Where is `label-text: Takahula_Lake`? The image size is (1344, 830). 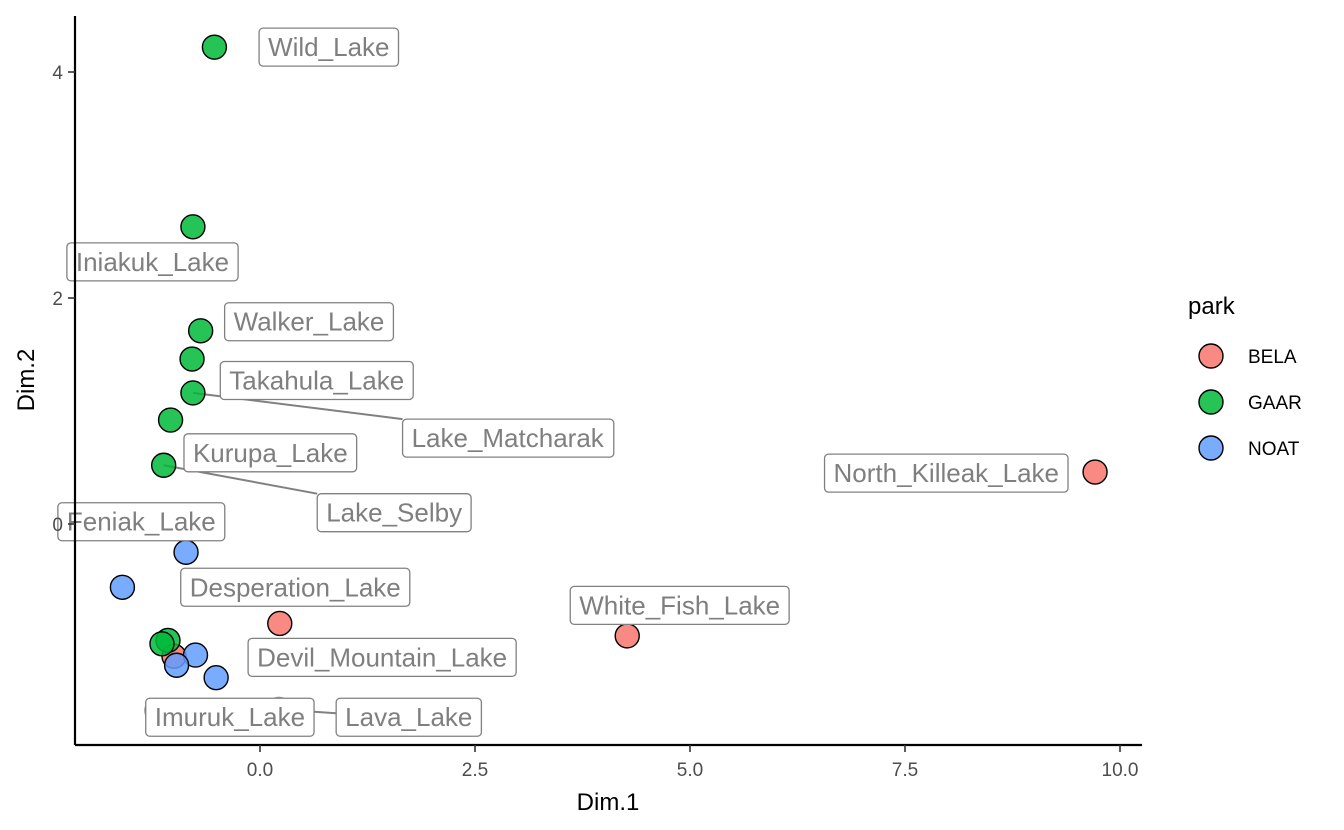
label-text: Takahula_Lake is located at coordinates (316, 380).